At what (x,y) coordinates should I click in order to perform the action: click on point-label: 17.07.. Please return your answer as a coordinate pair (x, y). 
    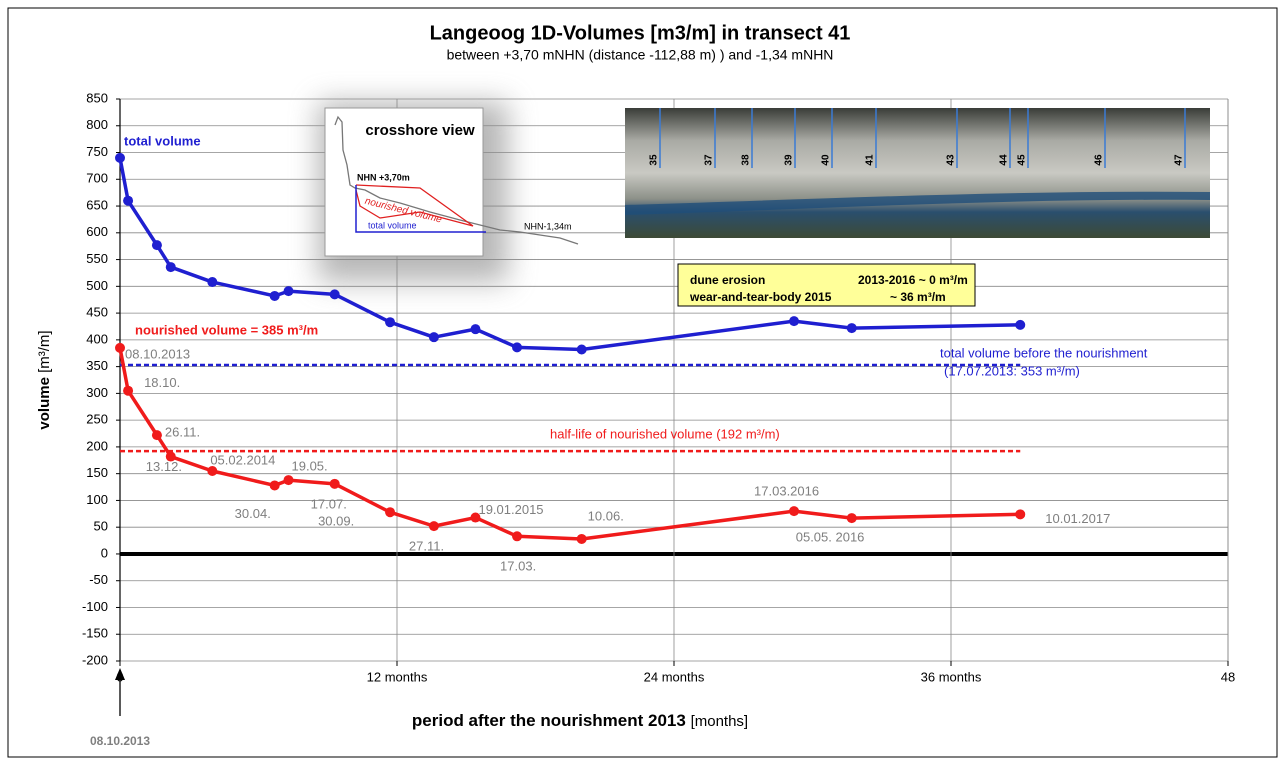
    Looking at the image, I should click on (329, 503).